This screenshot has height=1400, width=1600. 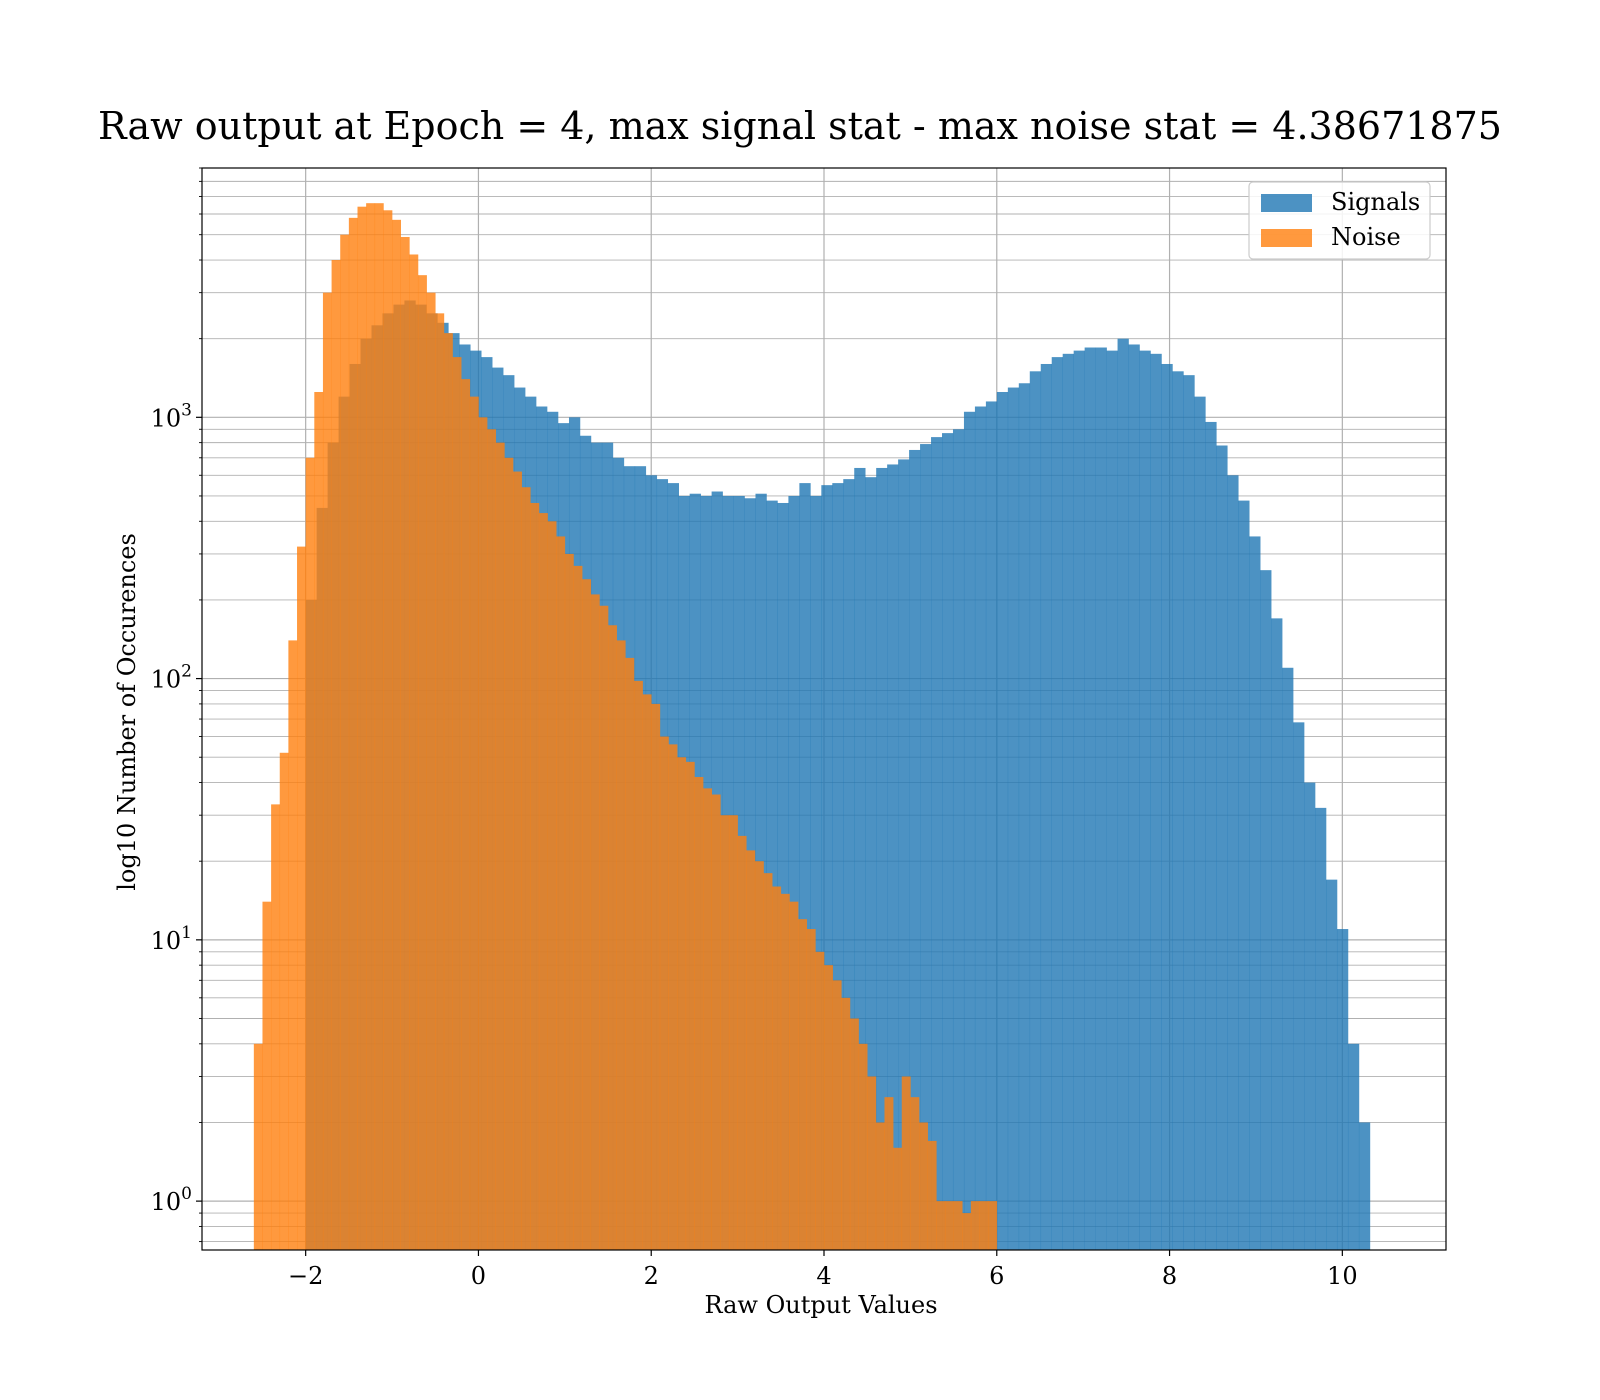 I want to click on x-tick-label: 2, so click(x=651, y=1276).